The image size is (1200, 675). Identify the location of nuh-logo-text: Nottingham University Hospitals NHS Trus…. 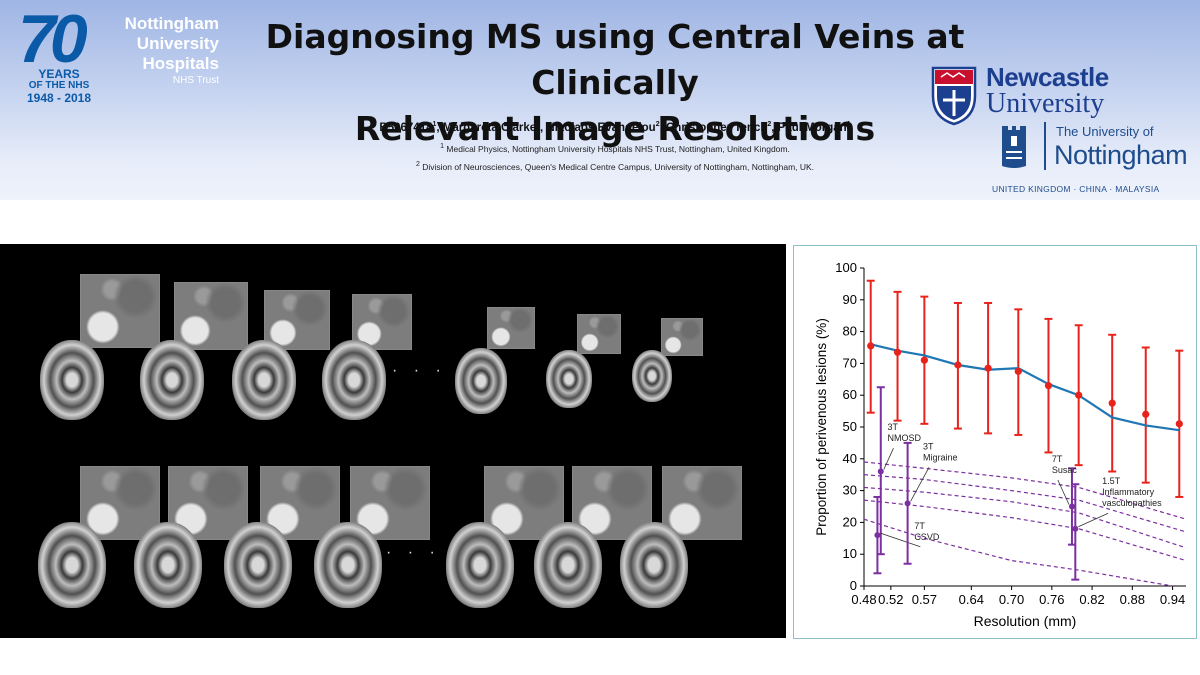
(166, 51).